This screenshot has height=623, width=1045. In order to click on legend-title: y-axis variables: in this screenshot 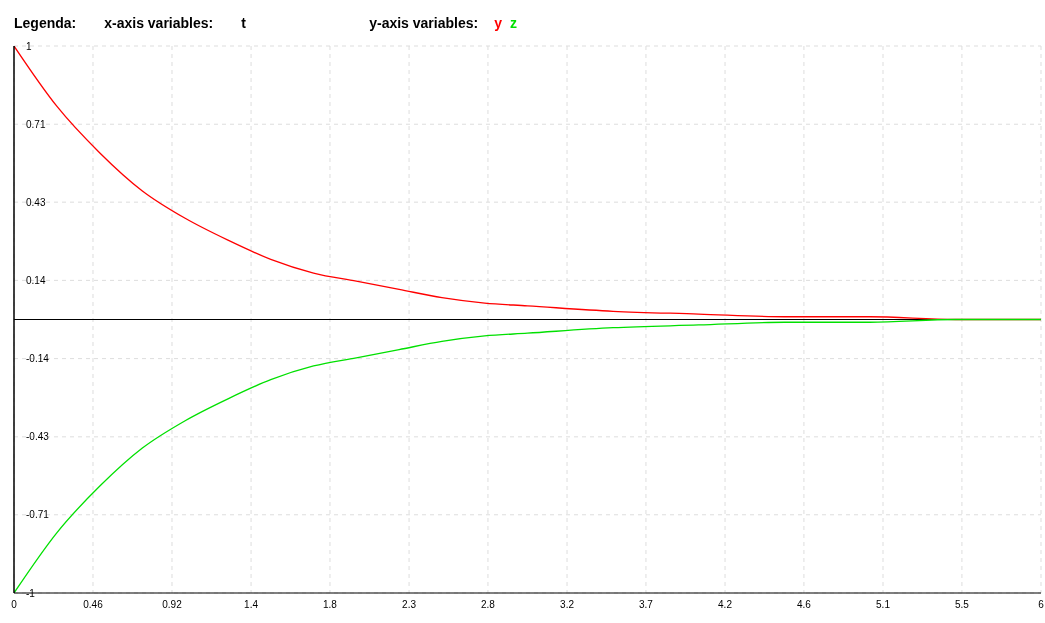, I will do `click(424, 23)`.